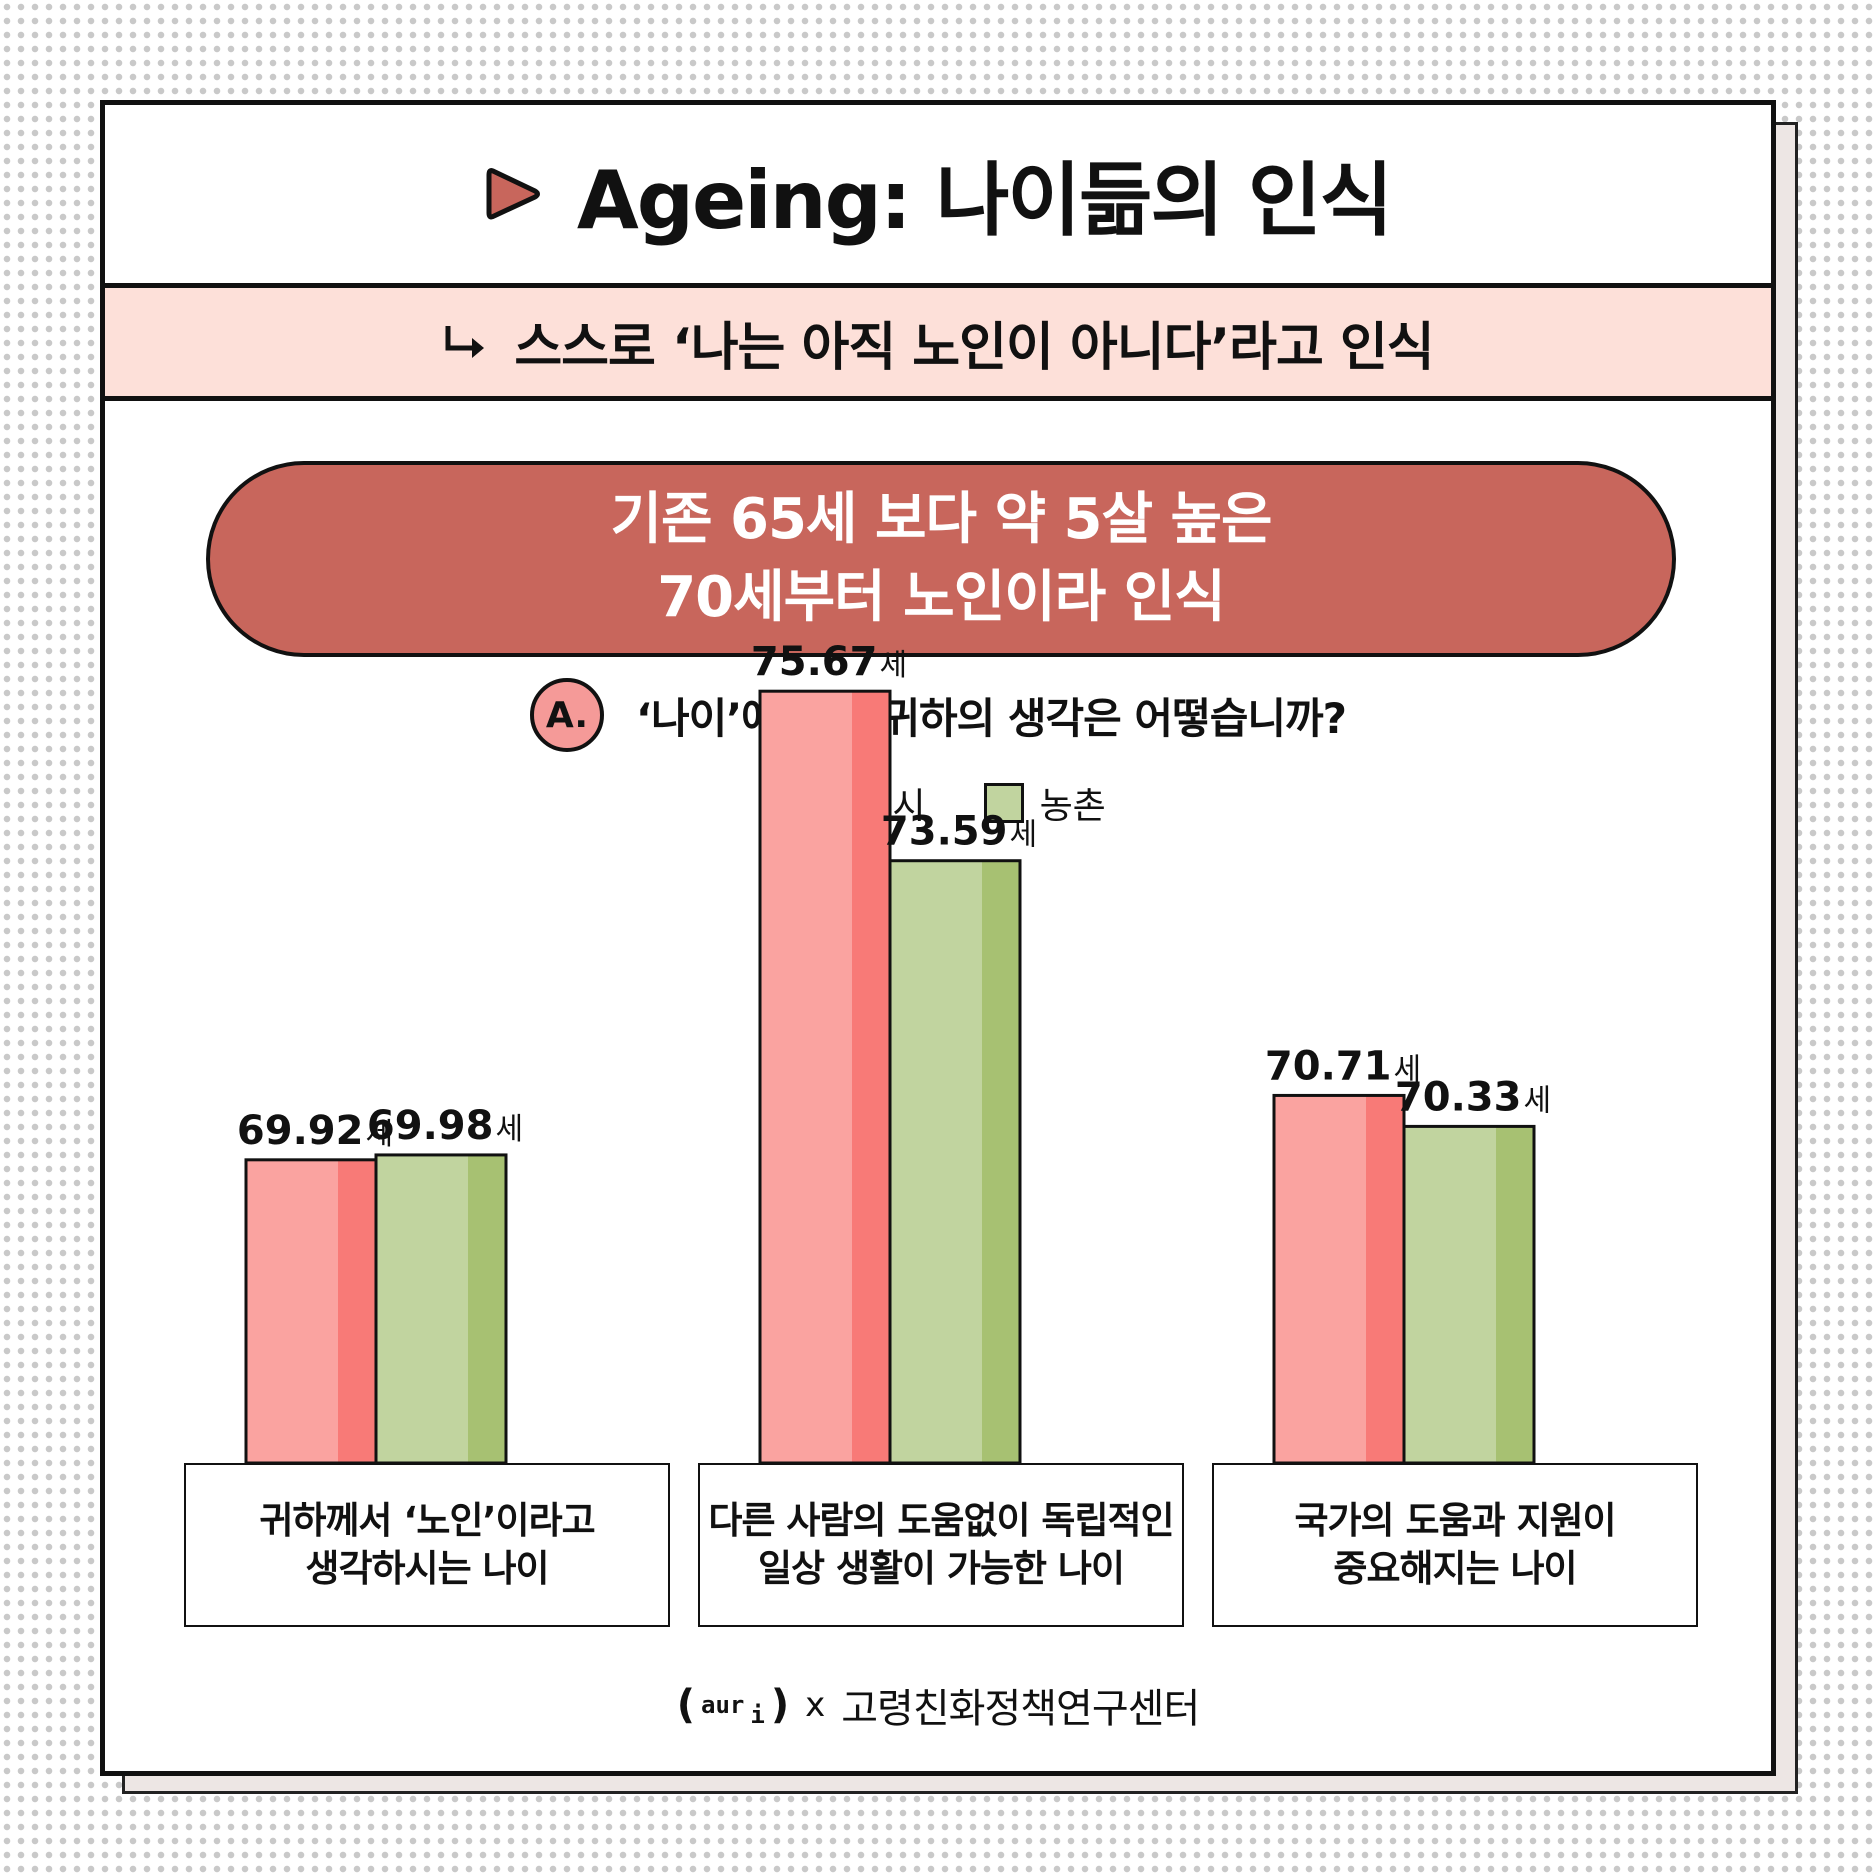 The image size is (1875, 1875). What do you see at coordinates (1003, 803) in the screenshot?
I see `legend-swatch-rural` at bounding box center [1003, 803].